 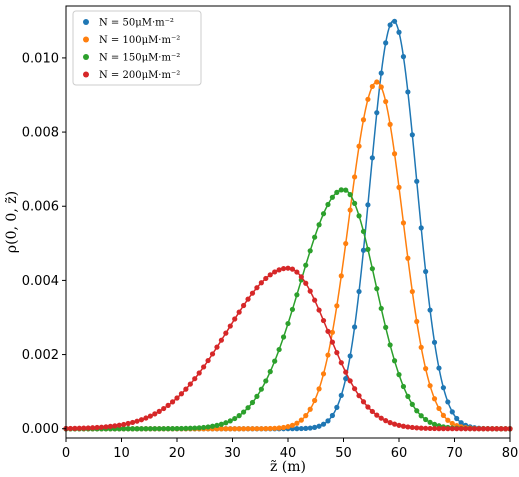 I want to click on y-tick-label: 0.000, so click(x=40, y=429).